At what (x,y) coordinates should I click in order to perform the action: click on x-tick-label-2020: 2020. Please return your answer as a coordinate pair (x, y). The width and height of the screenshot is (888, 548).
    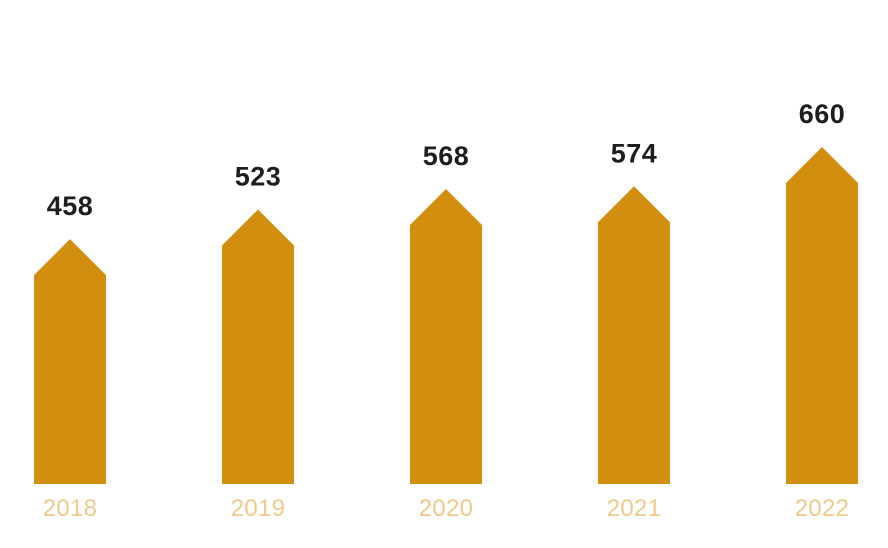
    Looking at the image, I should click on (446, 508).